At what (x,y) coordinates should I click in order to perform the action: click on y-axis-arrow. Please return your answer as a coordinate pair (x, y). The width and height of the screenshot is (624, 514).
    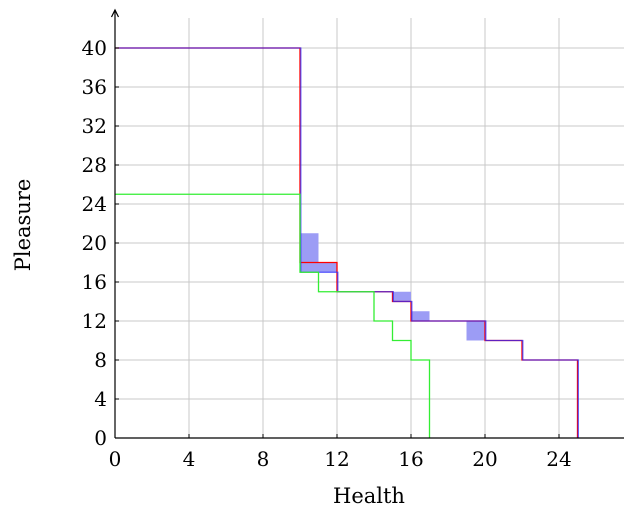
    Looking at the image, I should click on (115, 13).